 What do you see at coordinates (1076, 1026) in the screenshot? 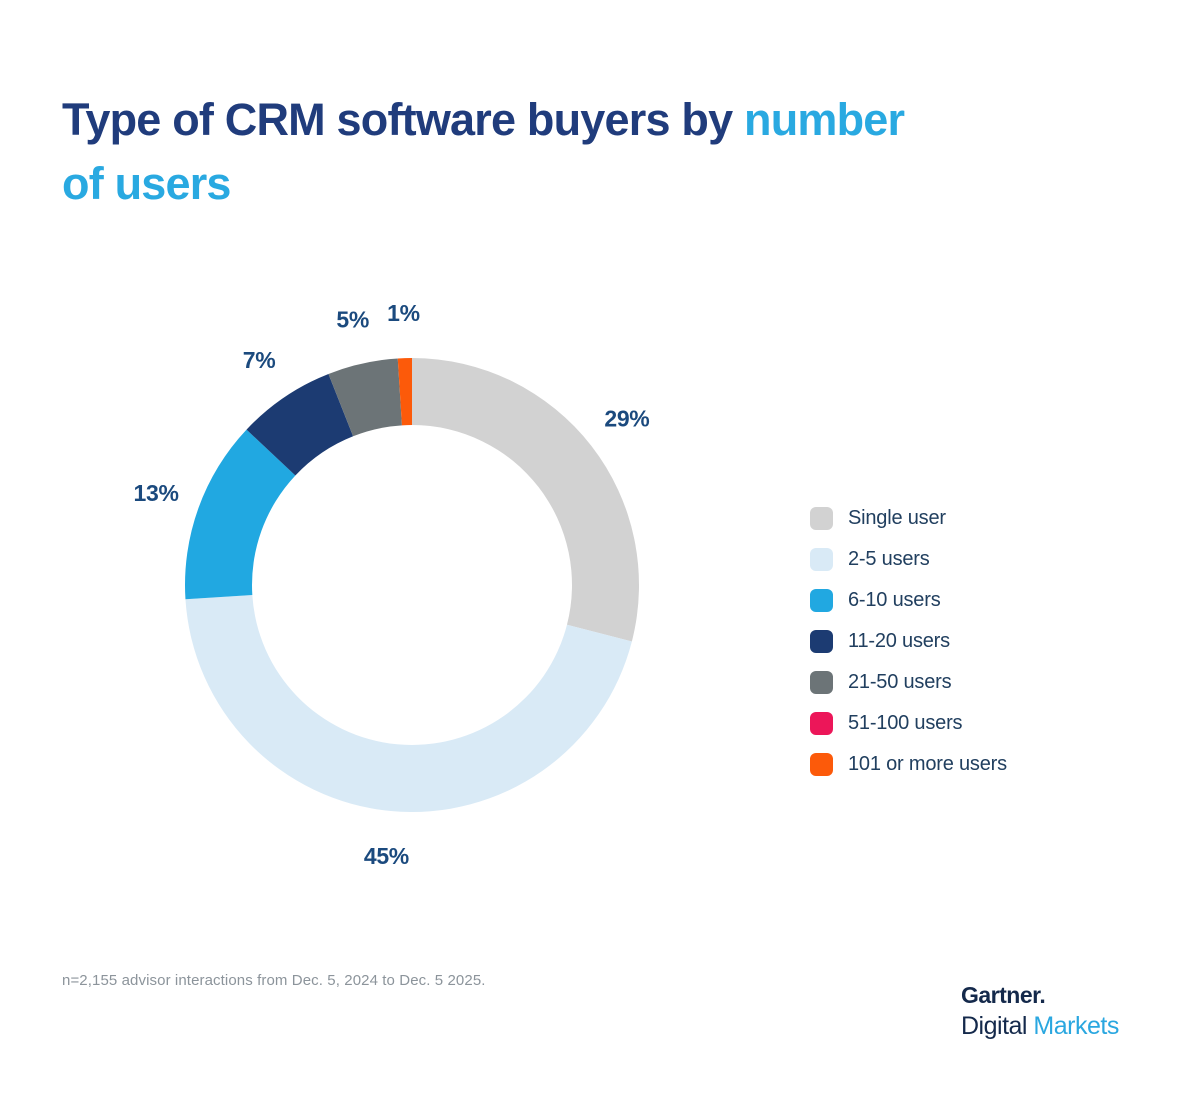
I see `markets-text: Markets` at bounding box center [1076, 1026].